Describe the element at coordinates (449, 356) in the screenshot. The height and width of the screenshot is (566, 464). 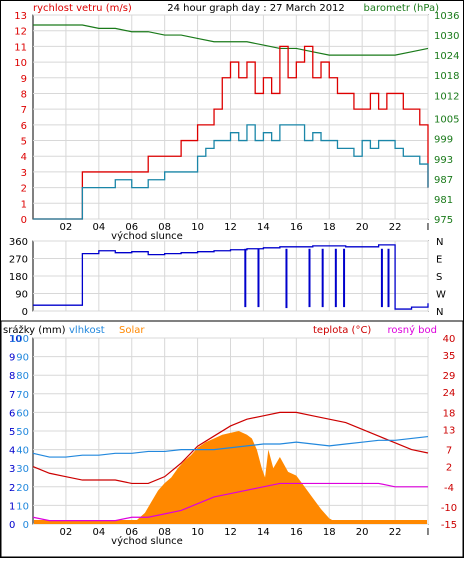
I see `temperature-tick: 35` at that location.